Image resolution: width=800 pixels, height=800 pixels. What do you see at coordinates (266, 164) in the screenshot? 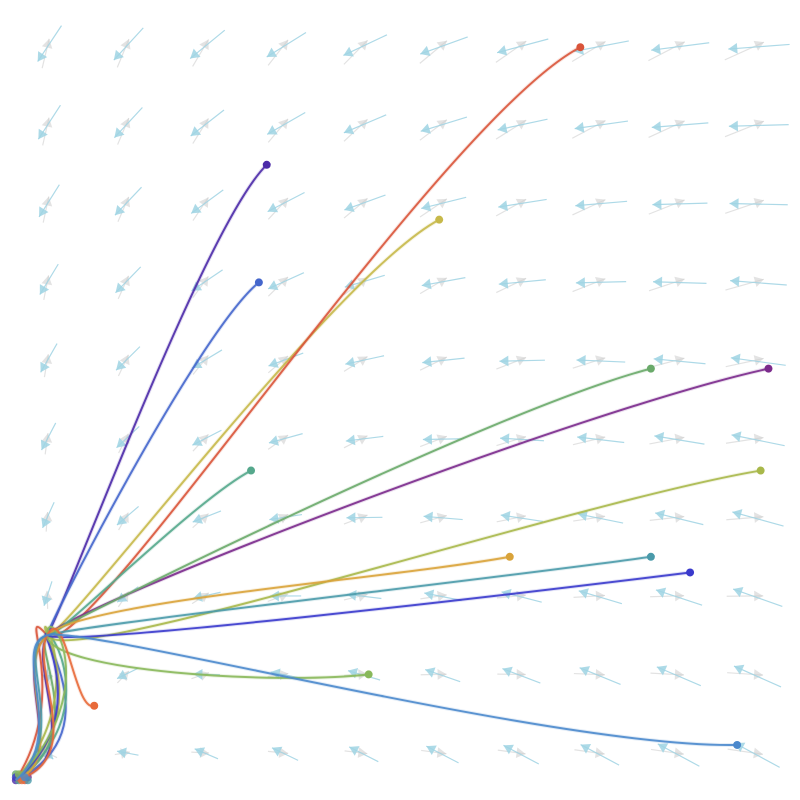
I see `trajectory-endpoint-t1` at bounding box center [266, 164].